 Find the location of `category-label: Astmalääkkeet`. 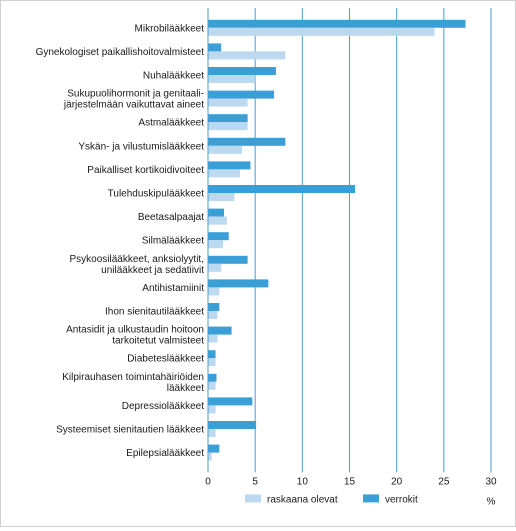

category-label: Astmalääkkeet is located at coordinates (171, 123).